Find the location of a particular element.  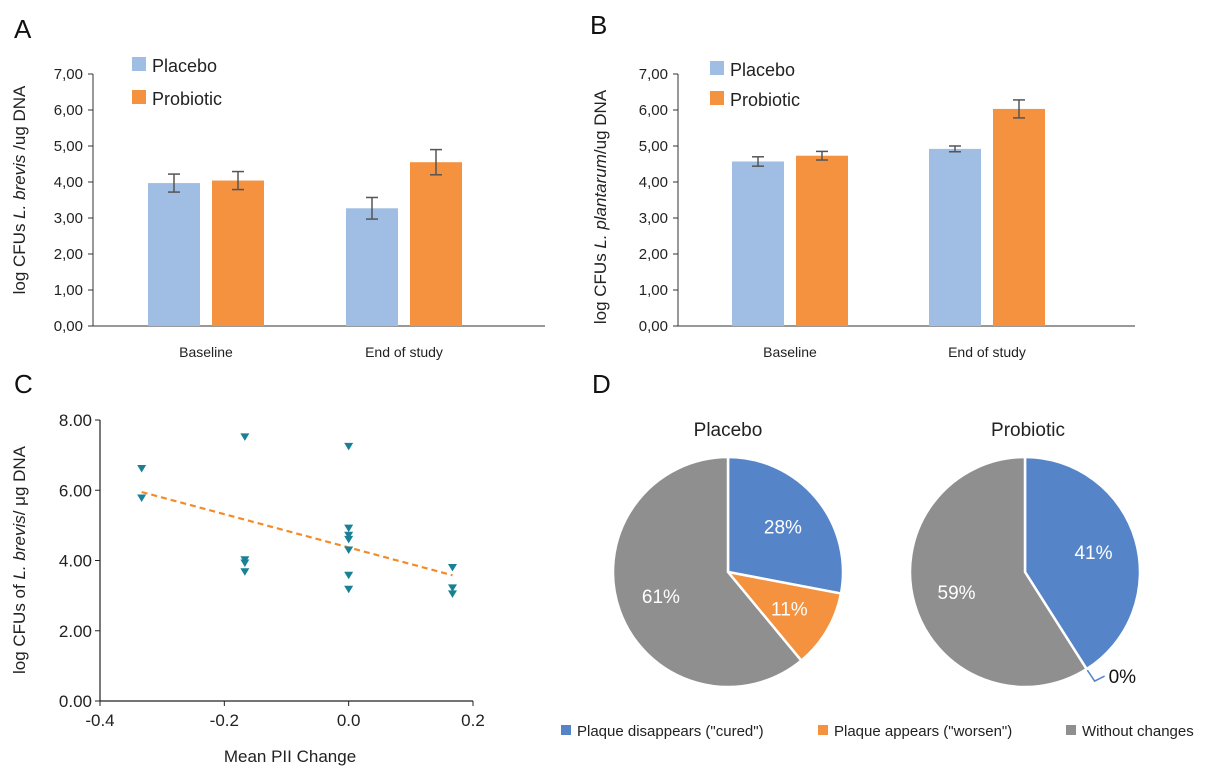

legend-label-probiotic-b: Probiotic is located at coordinates (765, 100).